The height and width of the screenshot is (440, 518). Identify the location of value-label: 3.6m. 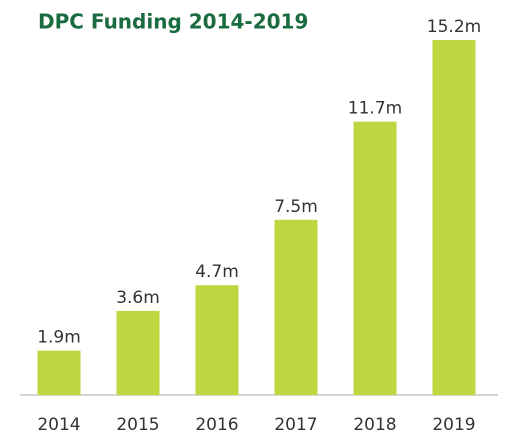
(138, 298).